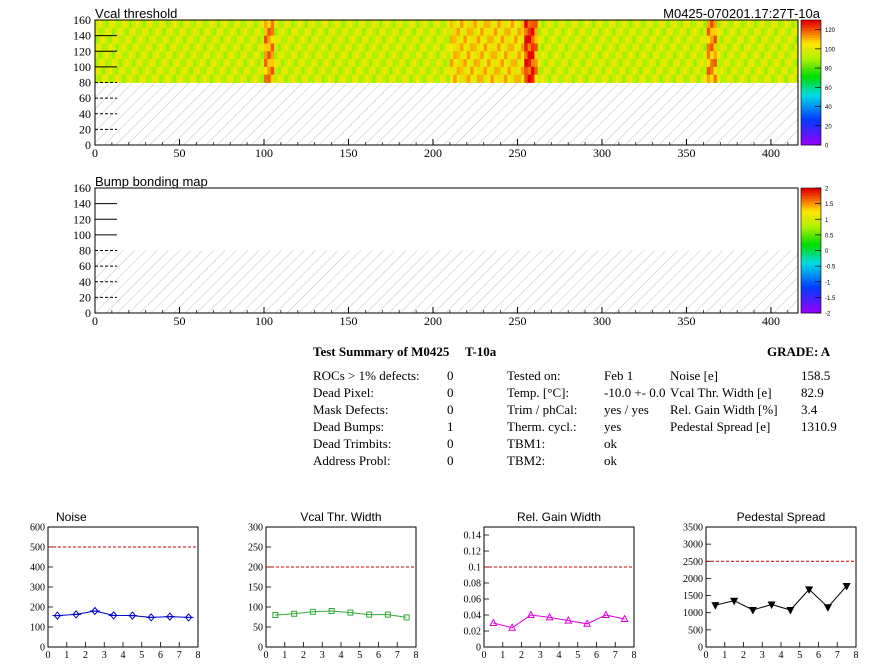  Describe the element at coordinates (626, 409) in the screenshot. I see `summary-row-value: yes / yes` at that location.